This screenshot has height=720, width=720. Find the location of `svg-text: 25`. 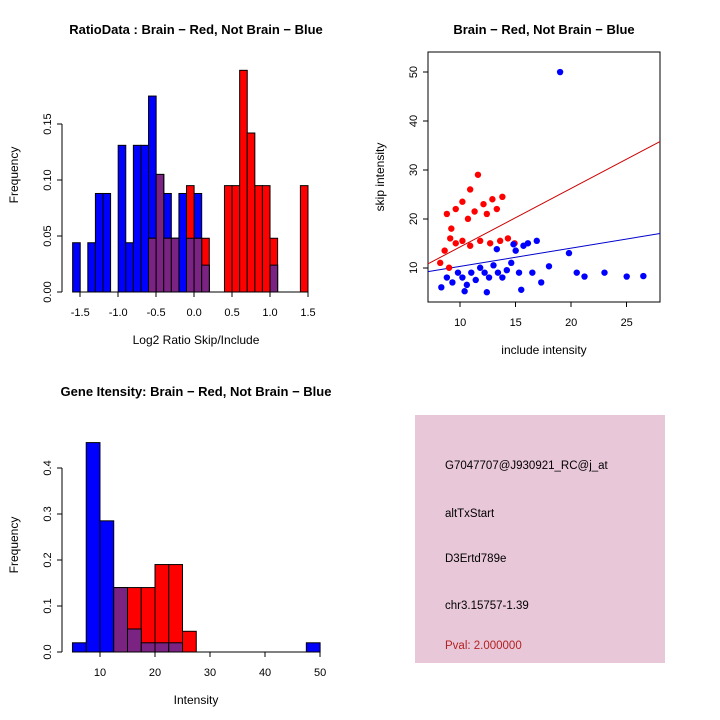

svg-text: 25 is located at coordinates (627, 323).